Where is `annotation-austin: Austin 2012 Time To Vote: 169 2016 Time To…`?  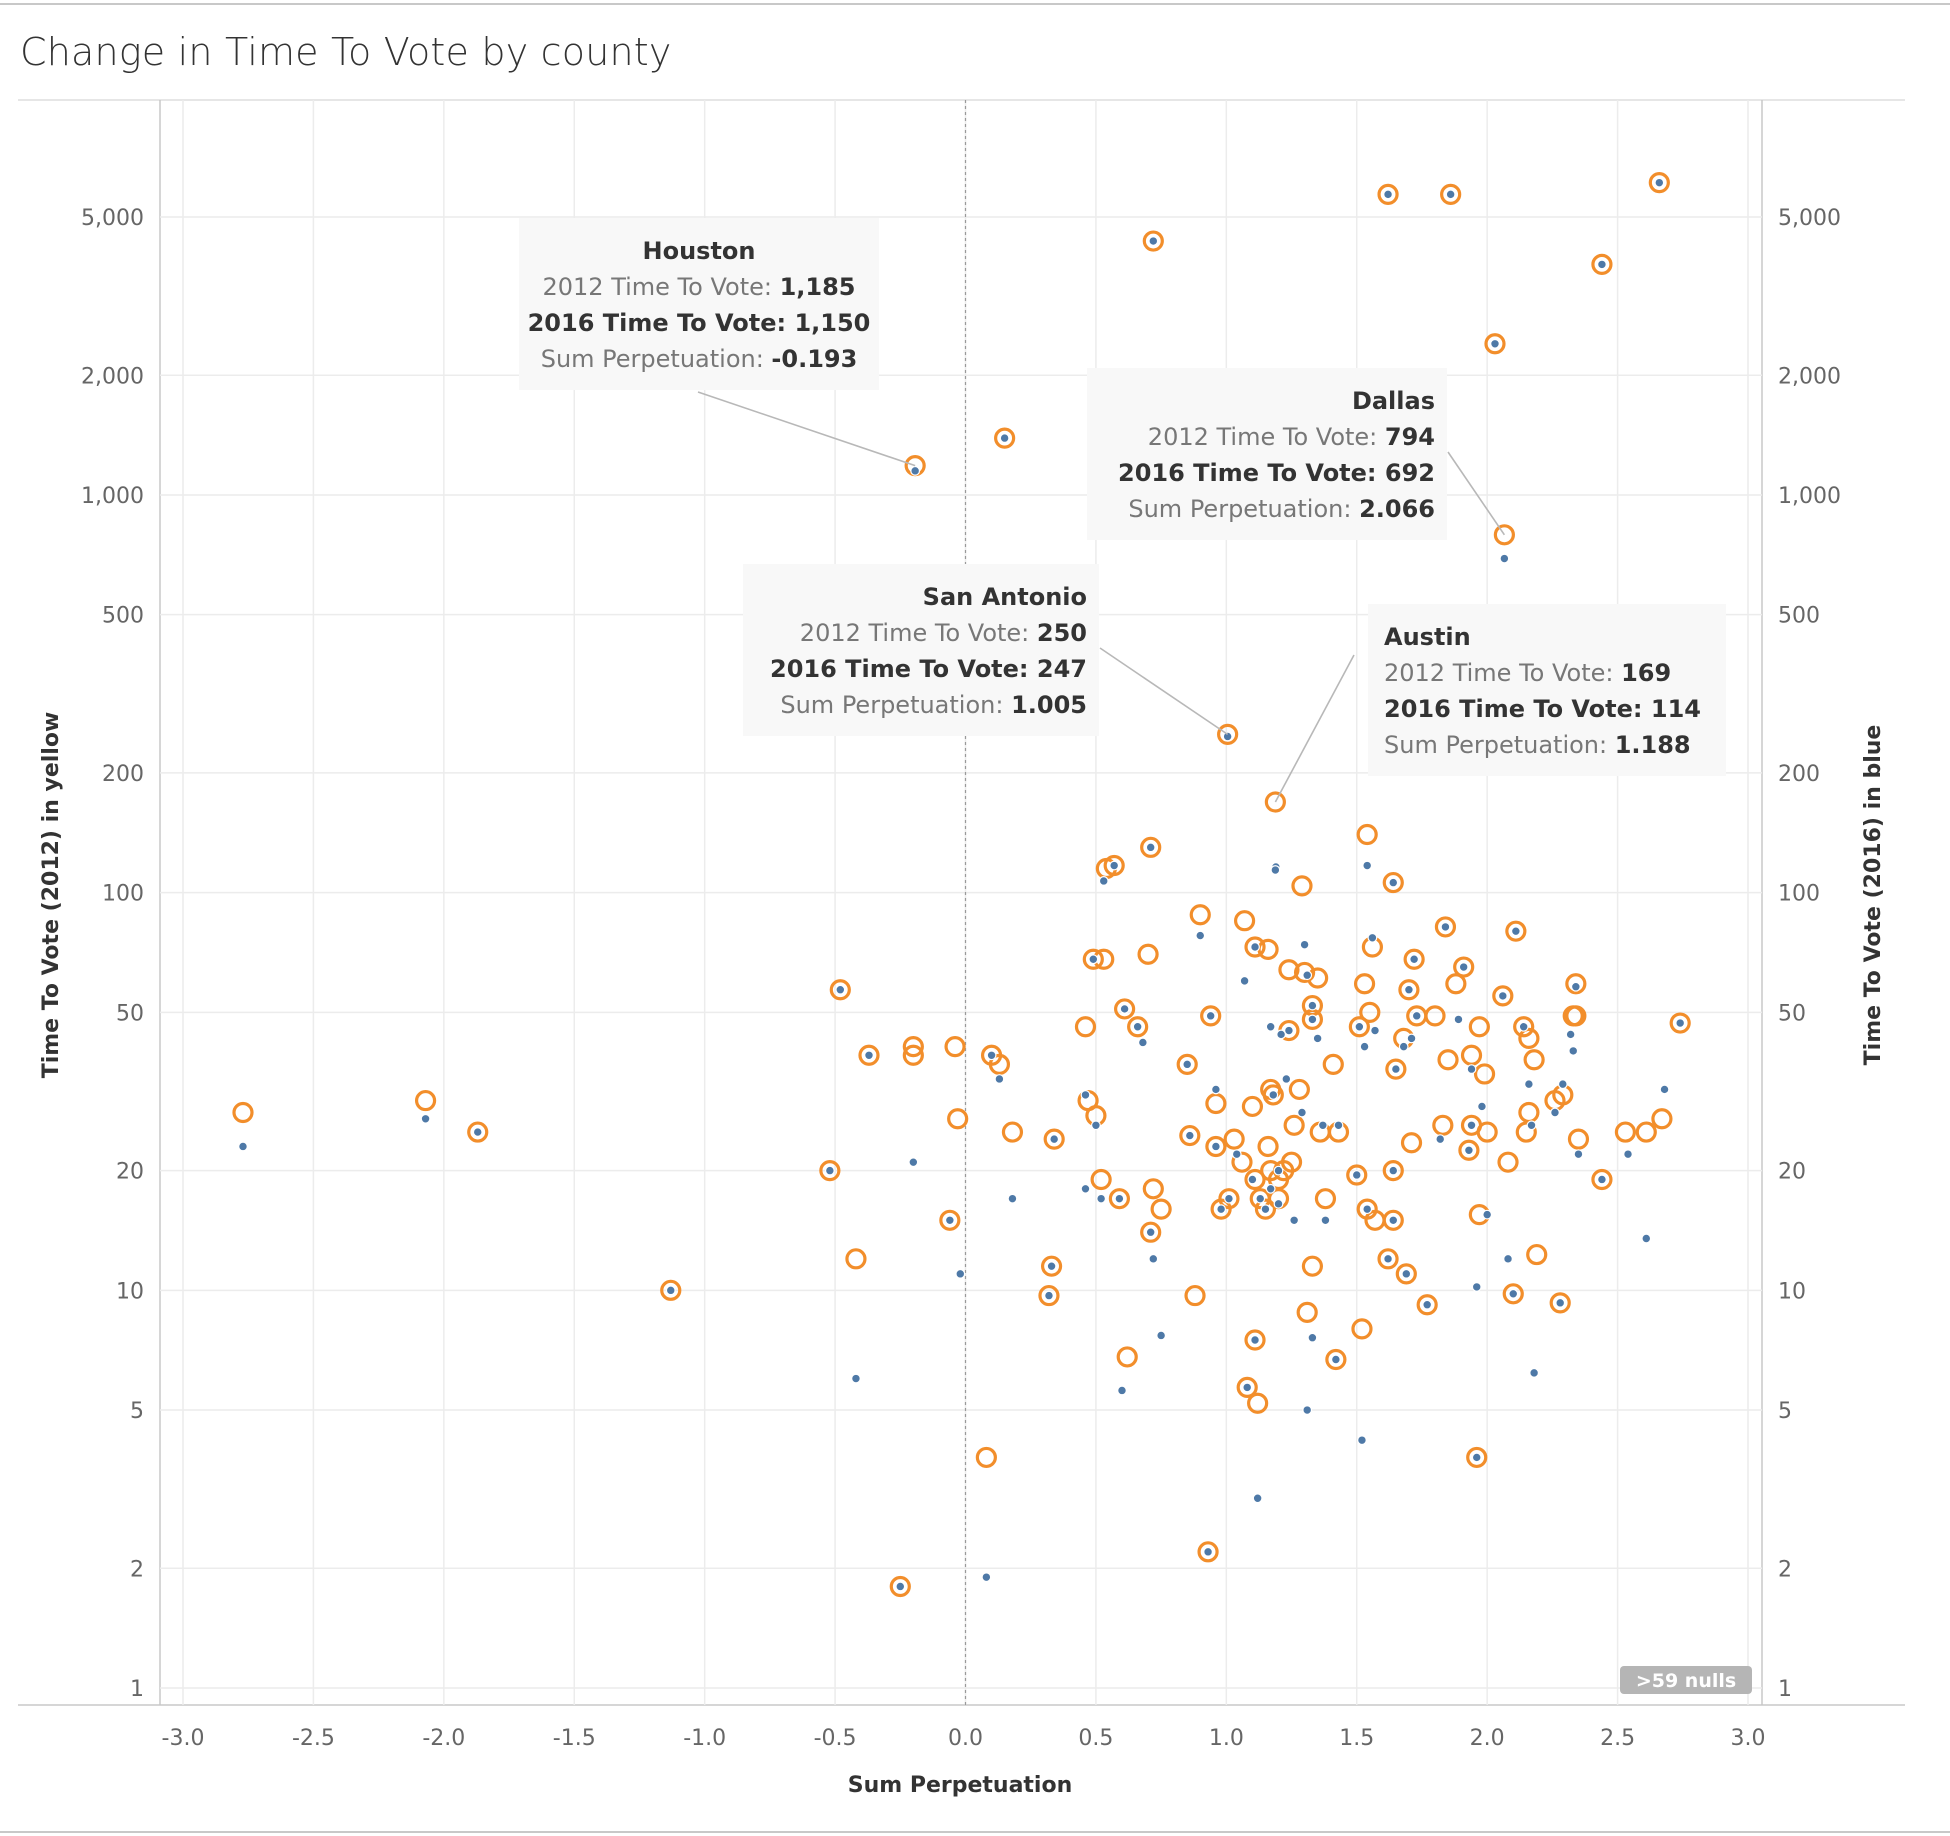 annotation-austin: Austin 2012 Time To Vote: 169 2016 Time To… is located at coordinates (1500, 703).